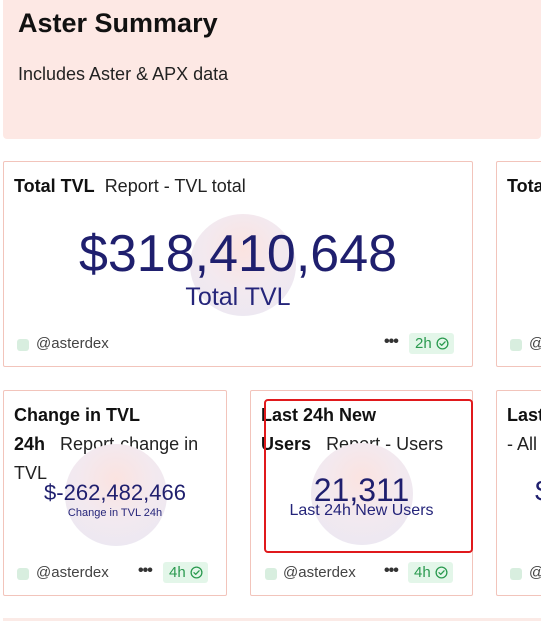 Image resolution: width=541 pixels, height=621 pixels. I want to click on partial-card-bottom-right: Last - All $ @, so click(518, 493).